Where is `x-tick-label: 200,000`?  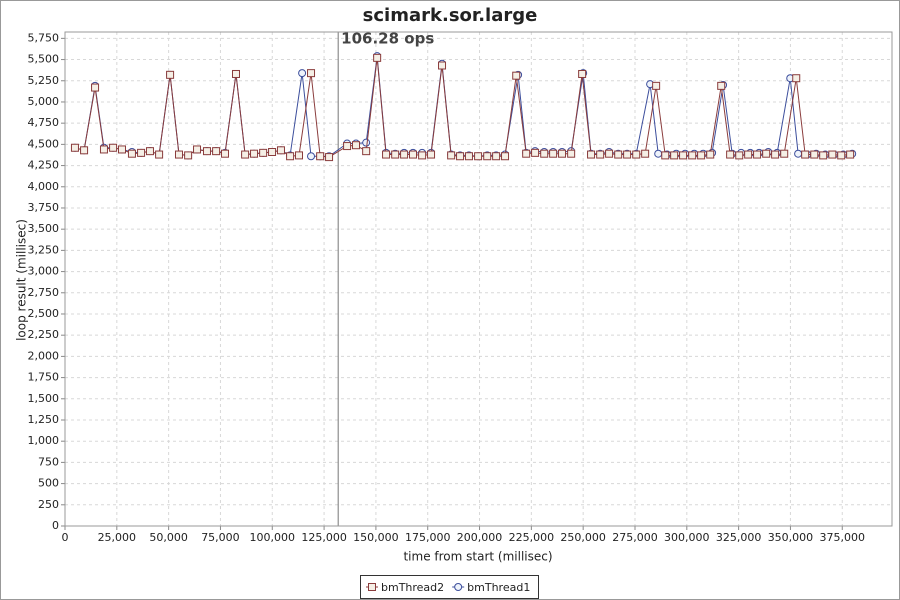 x-tick-label: 200,000 is located at coordinates (480, 537).